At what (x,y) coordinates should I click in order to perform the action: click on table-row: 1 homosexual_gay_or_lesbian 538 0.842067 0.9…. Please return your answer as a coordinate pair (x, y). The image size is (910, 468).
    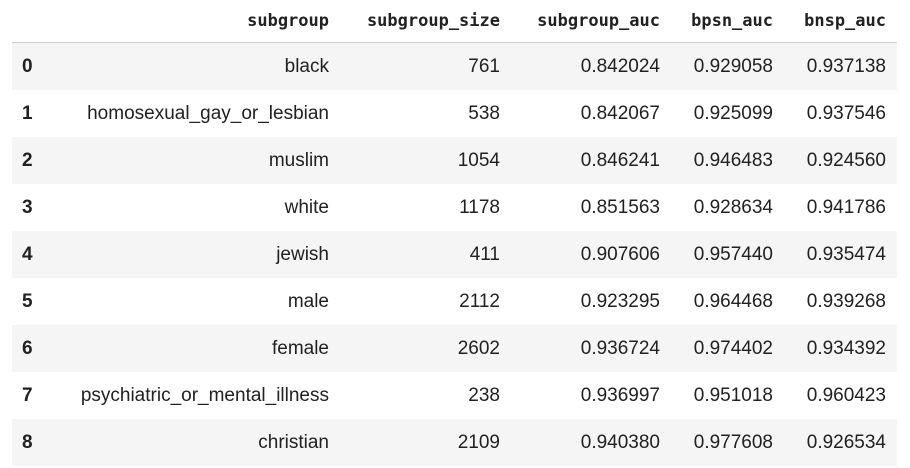
    Looking at the image, I should click on (454, 113).